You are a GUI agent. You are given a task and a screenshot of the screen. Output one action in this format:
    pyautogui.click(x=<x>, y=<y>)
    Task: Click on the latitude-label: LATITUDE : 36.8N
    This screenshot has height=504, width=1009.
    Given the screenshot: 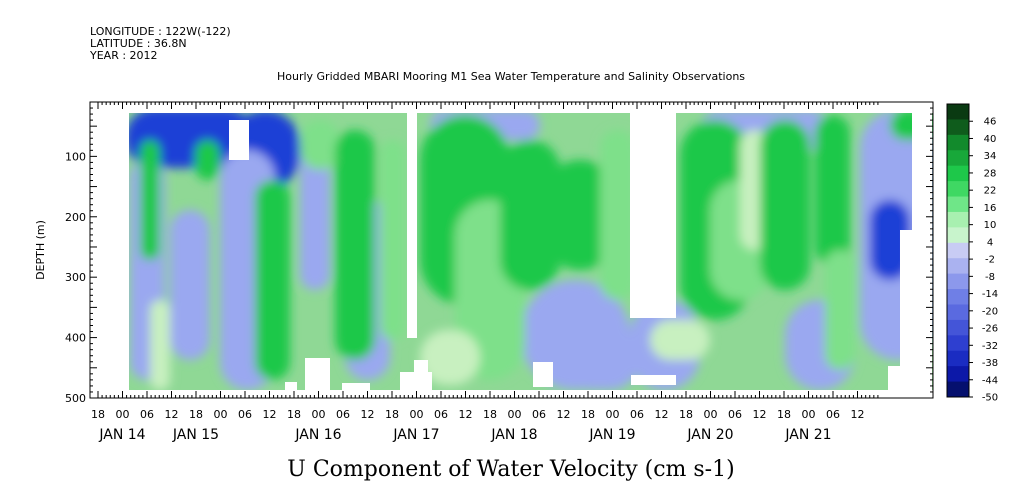 What is the action you would take?
    pyautogui.click(x=138, y=43)
    